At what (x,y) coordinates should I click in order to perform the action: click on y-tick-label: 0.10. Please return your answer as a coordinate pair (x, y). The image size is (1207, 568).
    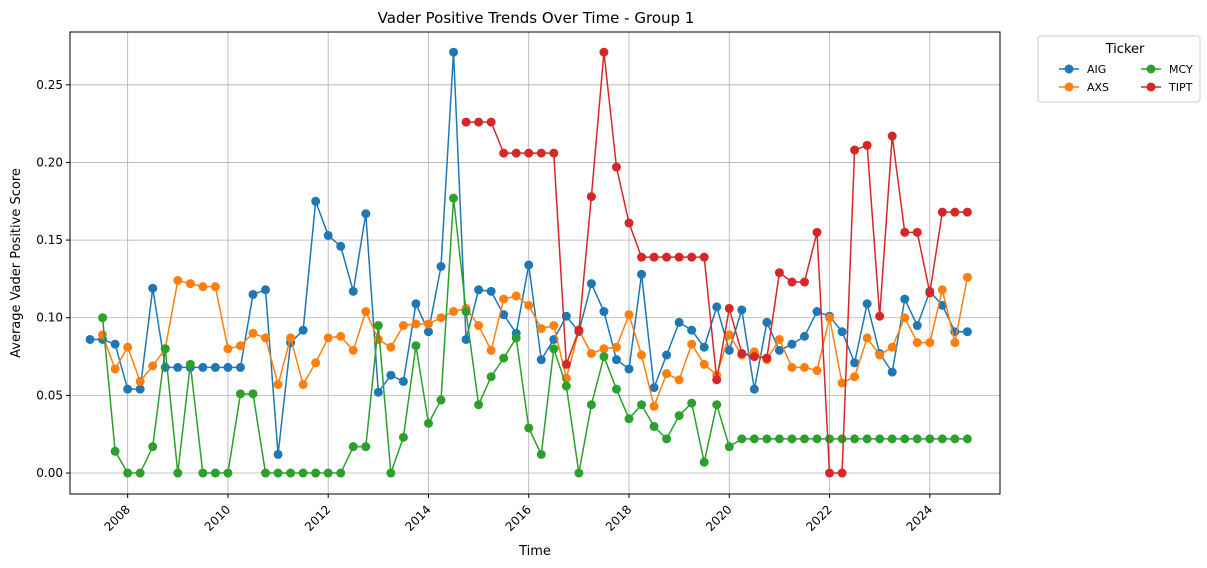
    Looking at the image, I should click on (49, 318).